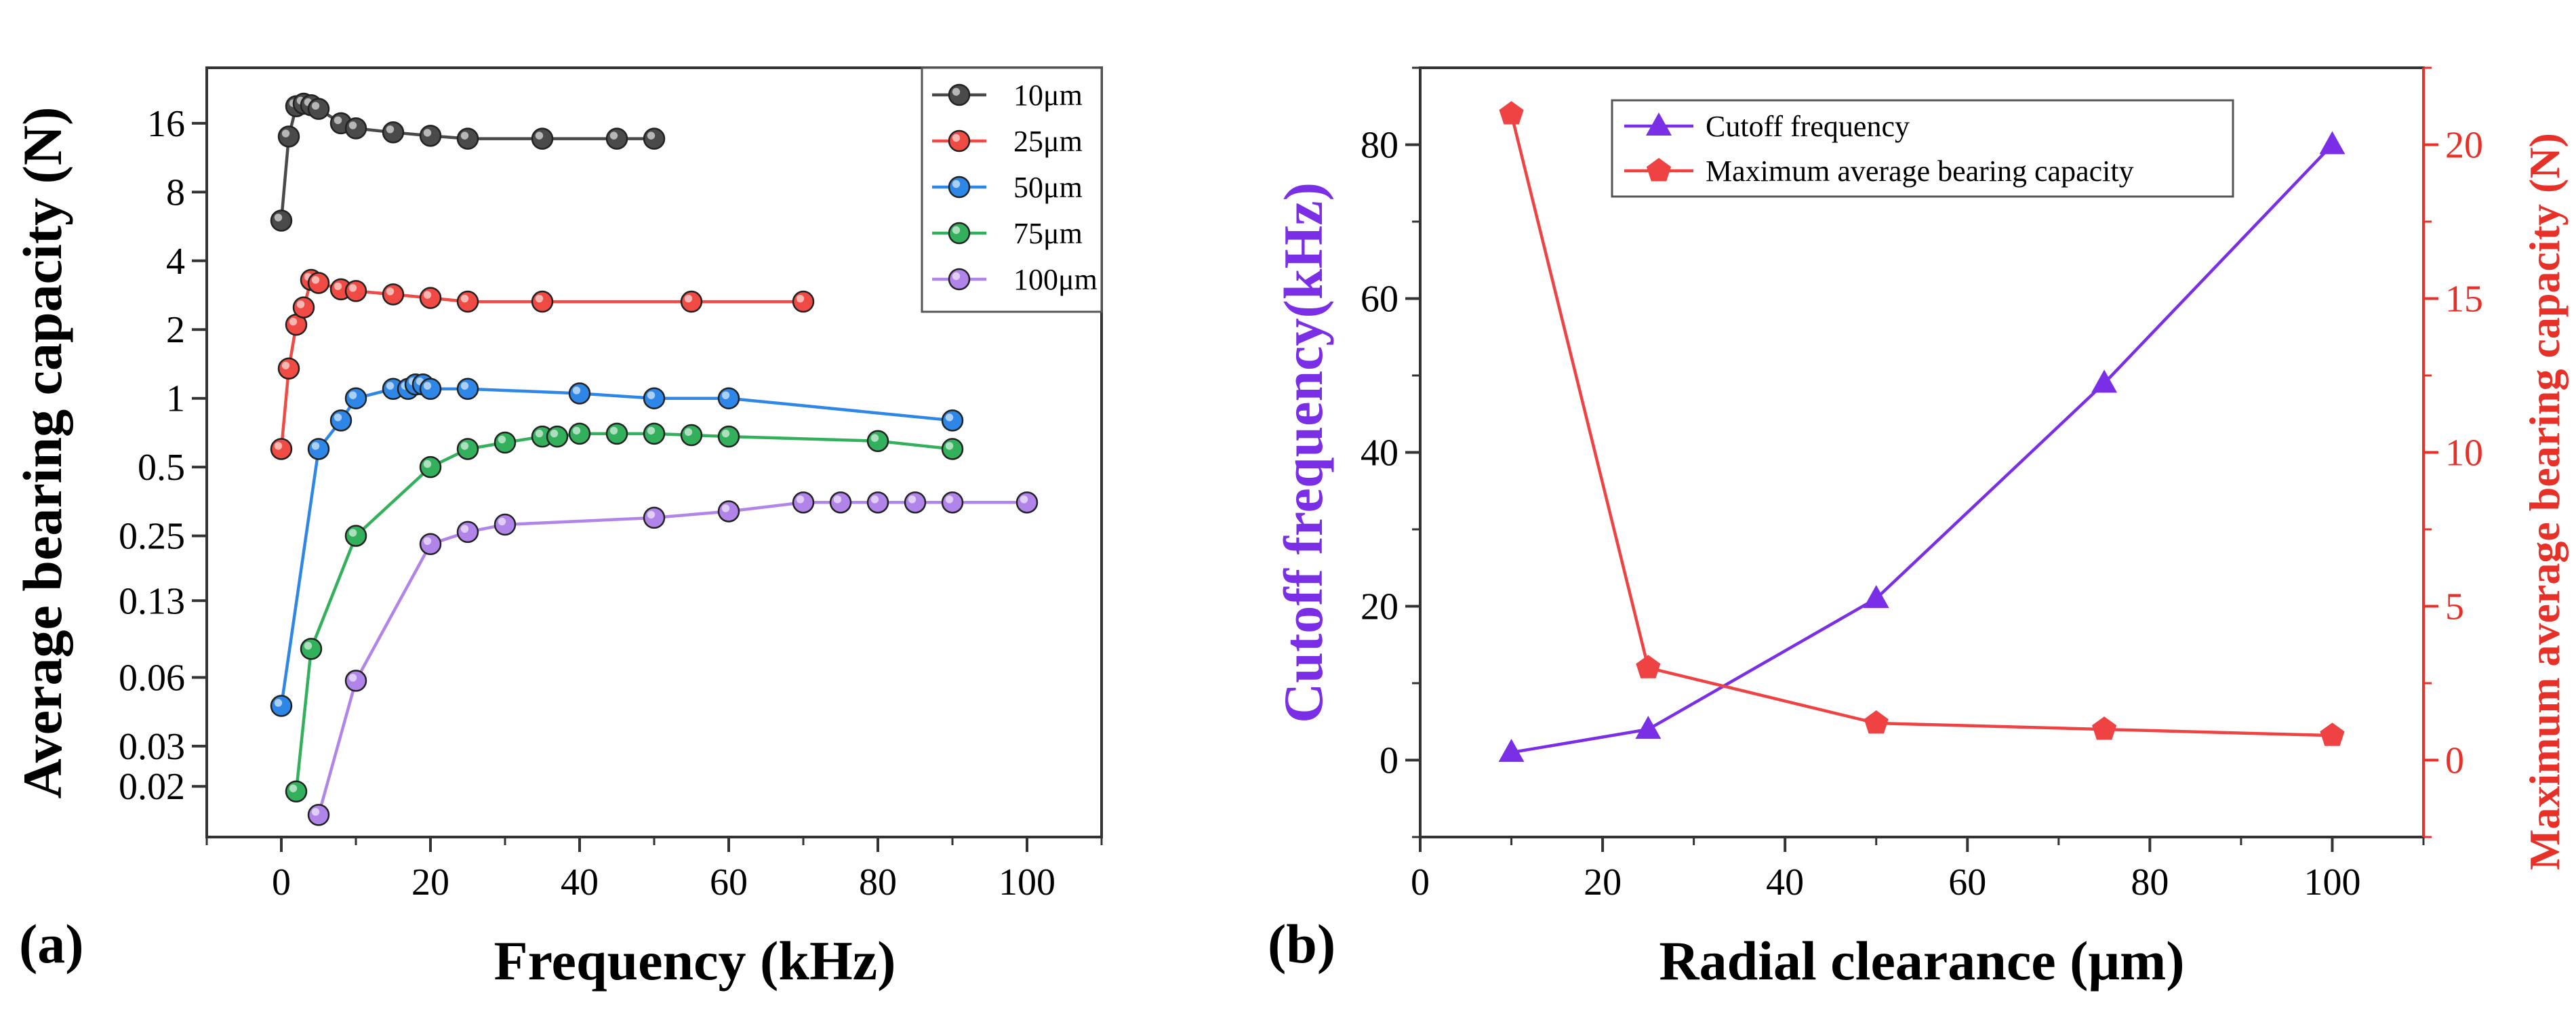 Image resolution: width=2576 pixels, height=1018 pixels. Describe the element at coordinates (152, 601) in the screenshot. I see `y-tick-label: 0.13` at that location.